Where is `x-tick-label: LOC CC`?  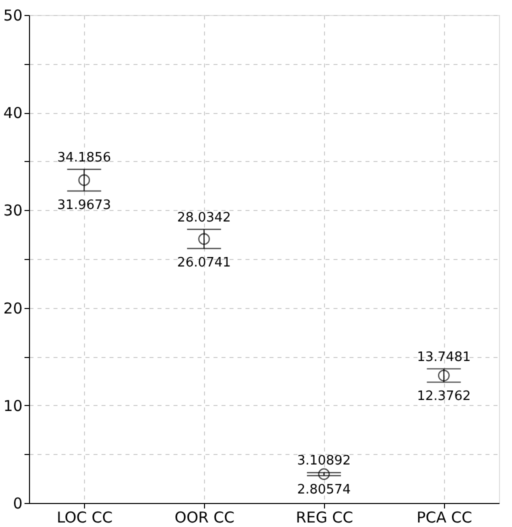 x-tick-label: LOC CC is located at coordinates (84, 517).